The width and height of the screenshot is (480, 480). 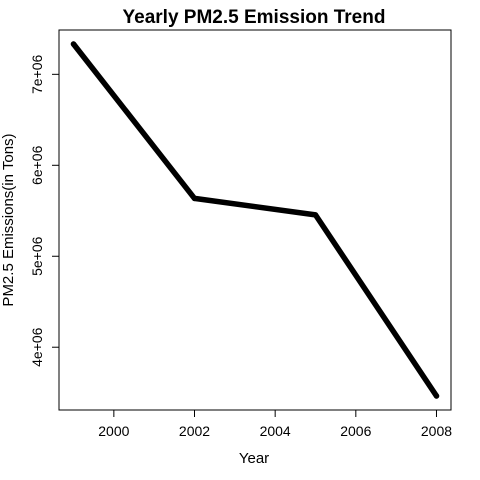 What do you see at coordinates (113, 431) in the screenshot?
I see `x-tick-label: 2000` at bounding box center [113, 431].